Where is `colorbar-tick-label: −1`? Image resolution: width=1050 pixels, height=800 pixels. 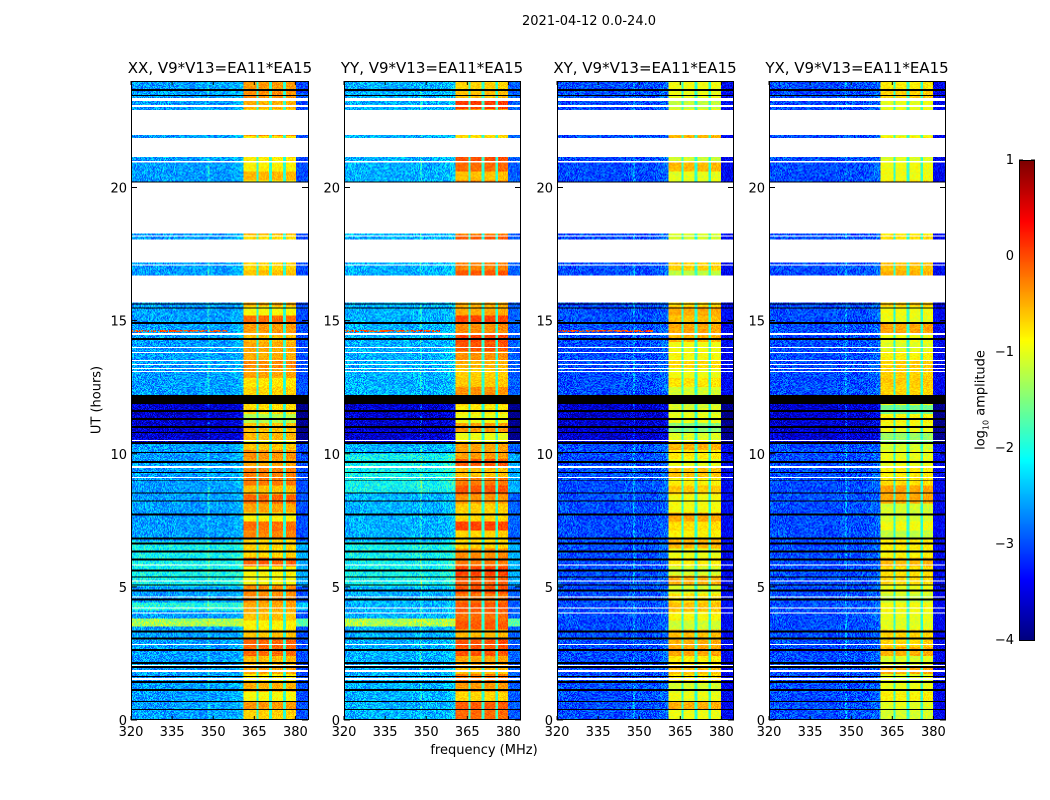
colorbar-tick-label: −1 is located at coordinates (1004, 352).